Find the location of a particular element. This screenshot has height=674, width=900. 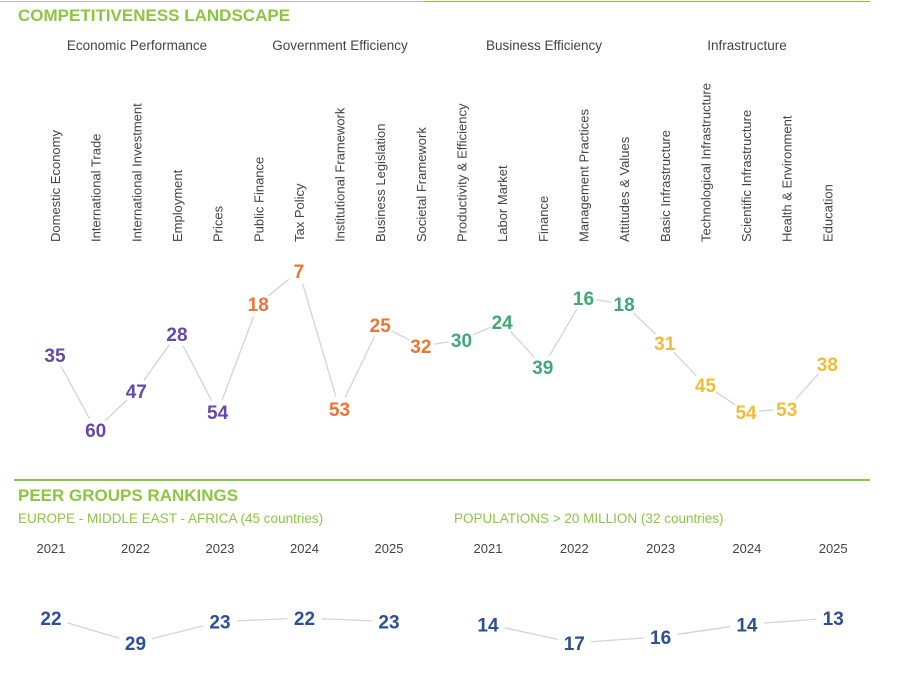

landscape-title: COMPETITIVENESS LANDSCAPE is located at coordinates (154, 15).